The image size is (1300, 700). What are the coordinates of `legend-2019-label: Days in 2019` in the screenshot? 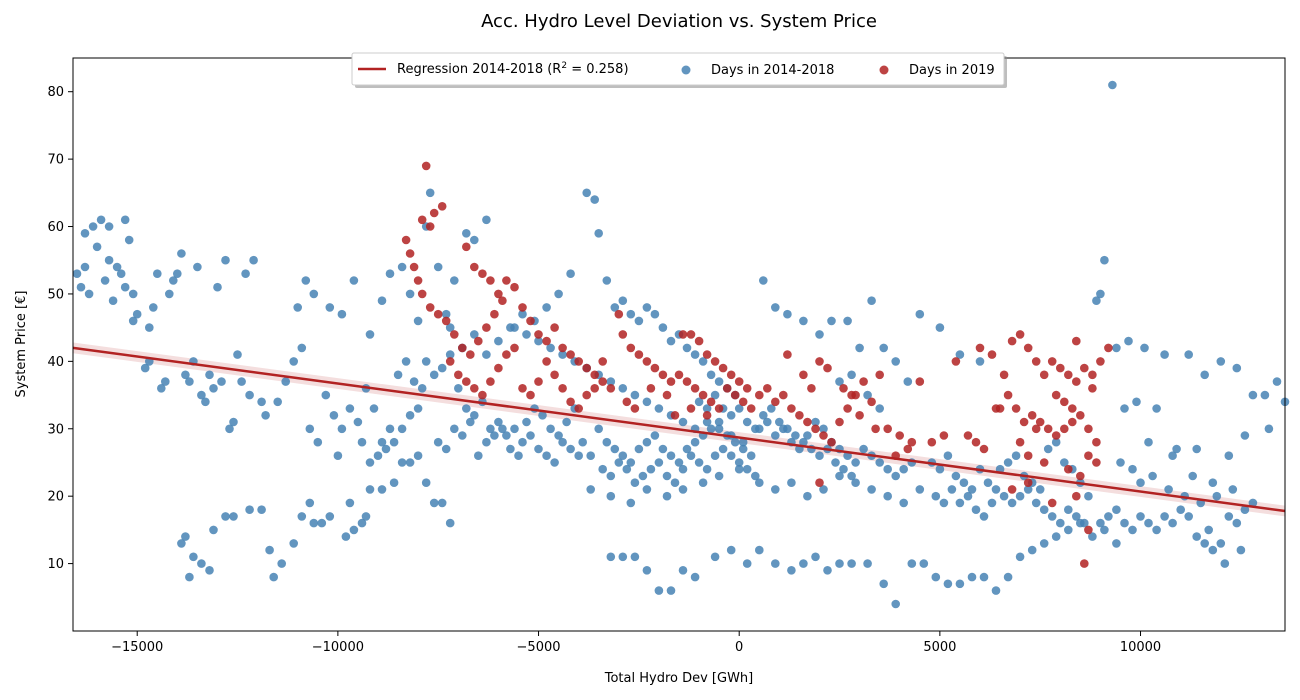 It's located at (952, 70).